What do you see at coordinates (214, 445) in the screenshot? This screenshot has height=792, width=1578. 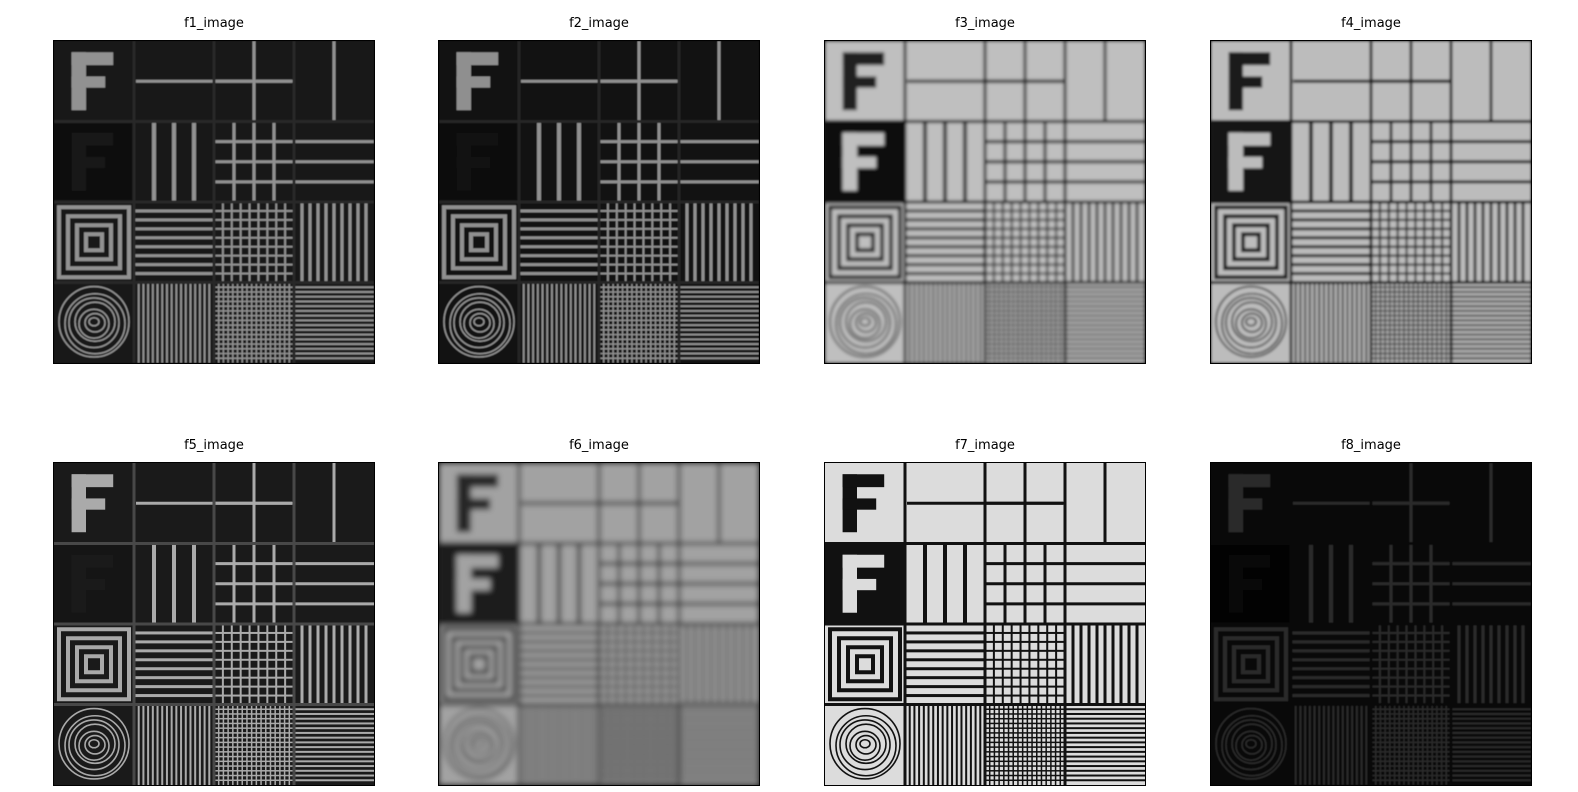 I see `panel-title: f5_image` at bounding box center [214, 445].